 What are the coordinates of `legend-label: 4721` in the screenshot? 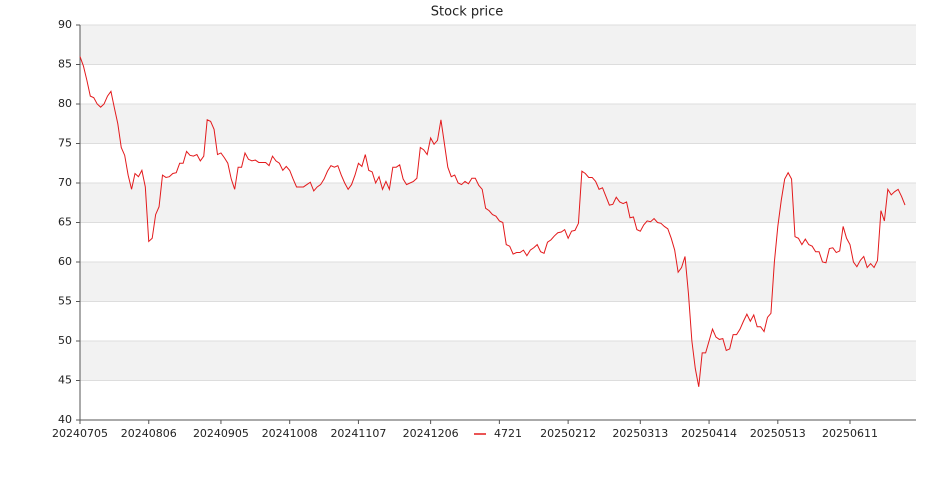 It's located at (508, 433).